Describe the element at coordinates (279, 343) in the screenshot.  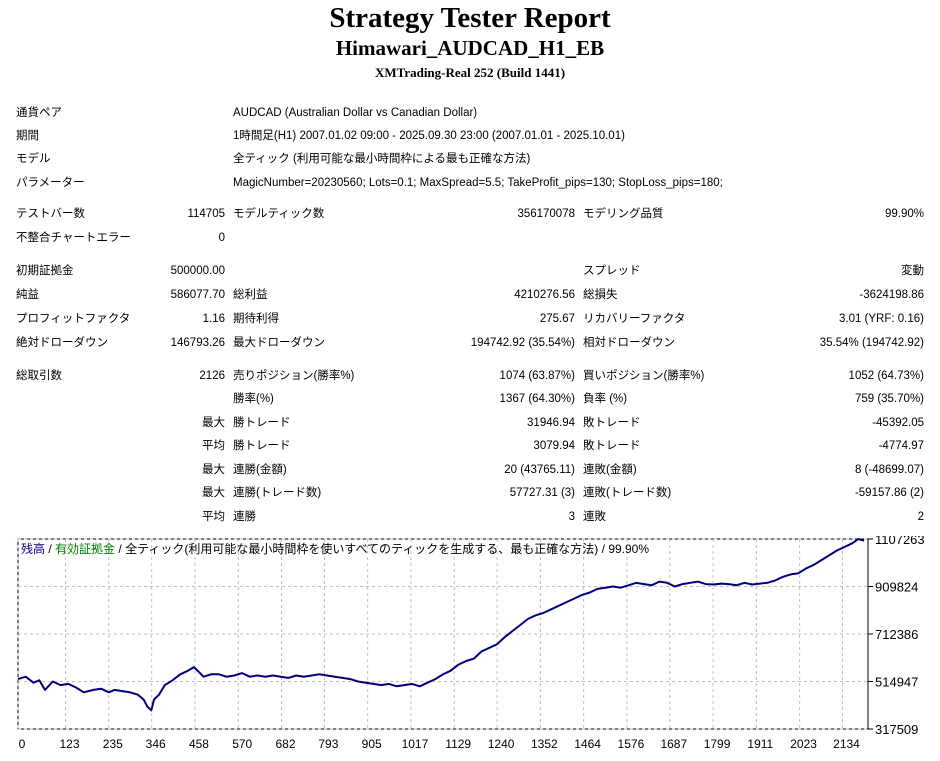
I see `stat-label: 最大ドローダウン` at that location.